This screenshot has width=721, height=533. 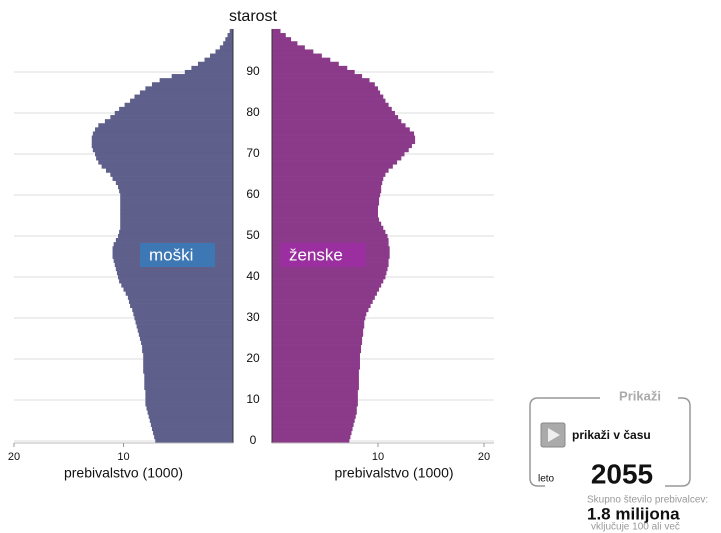 What do you see at coordinates (253, 399) in the screenshot?
I see `y-tick-label: 10` at bounding box center [253, 399].